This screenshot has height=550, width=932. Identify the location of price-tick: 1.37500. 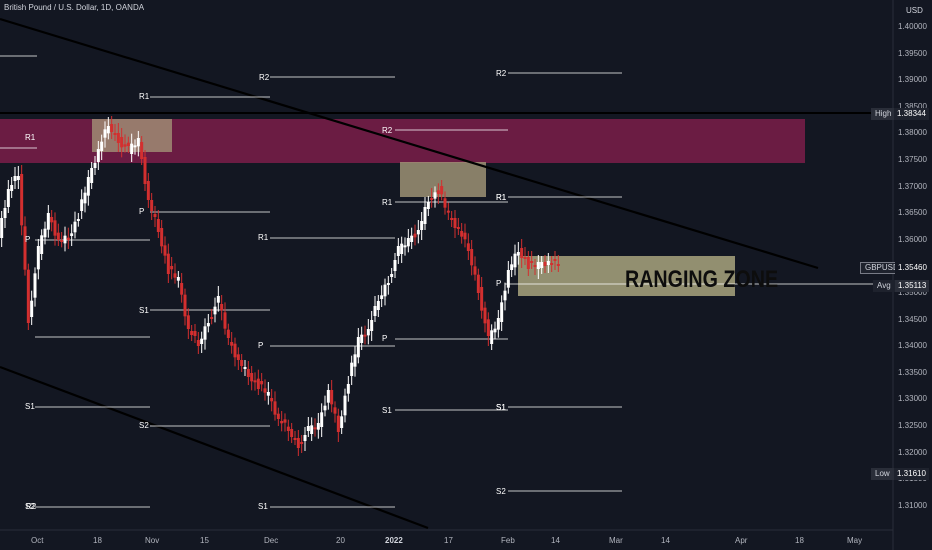
(912, 159).